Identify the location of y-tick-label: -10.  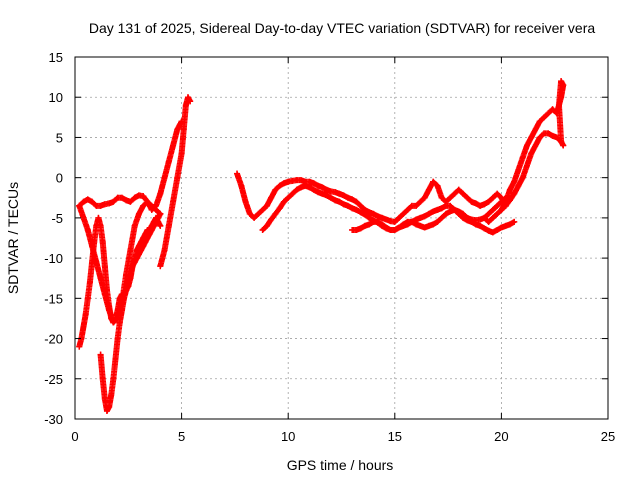
(53, 258).